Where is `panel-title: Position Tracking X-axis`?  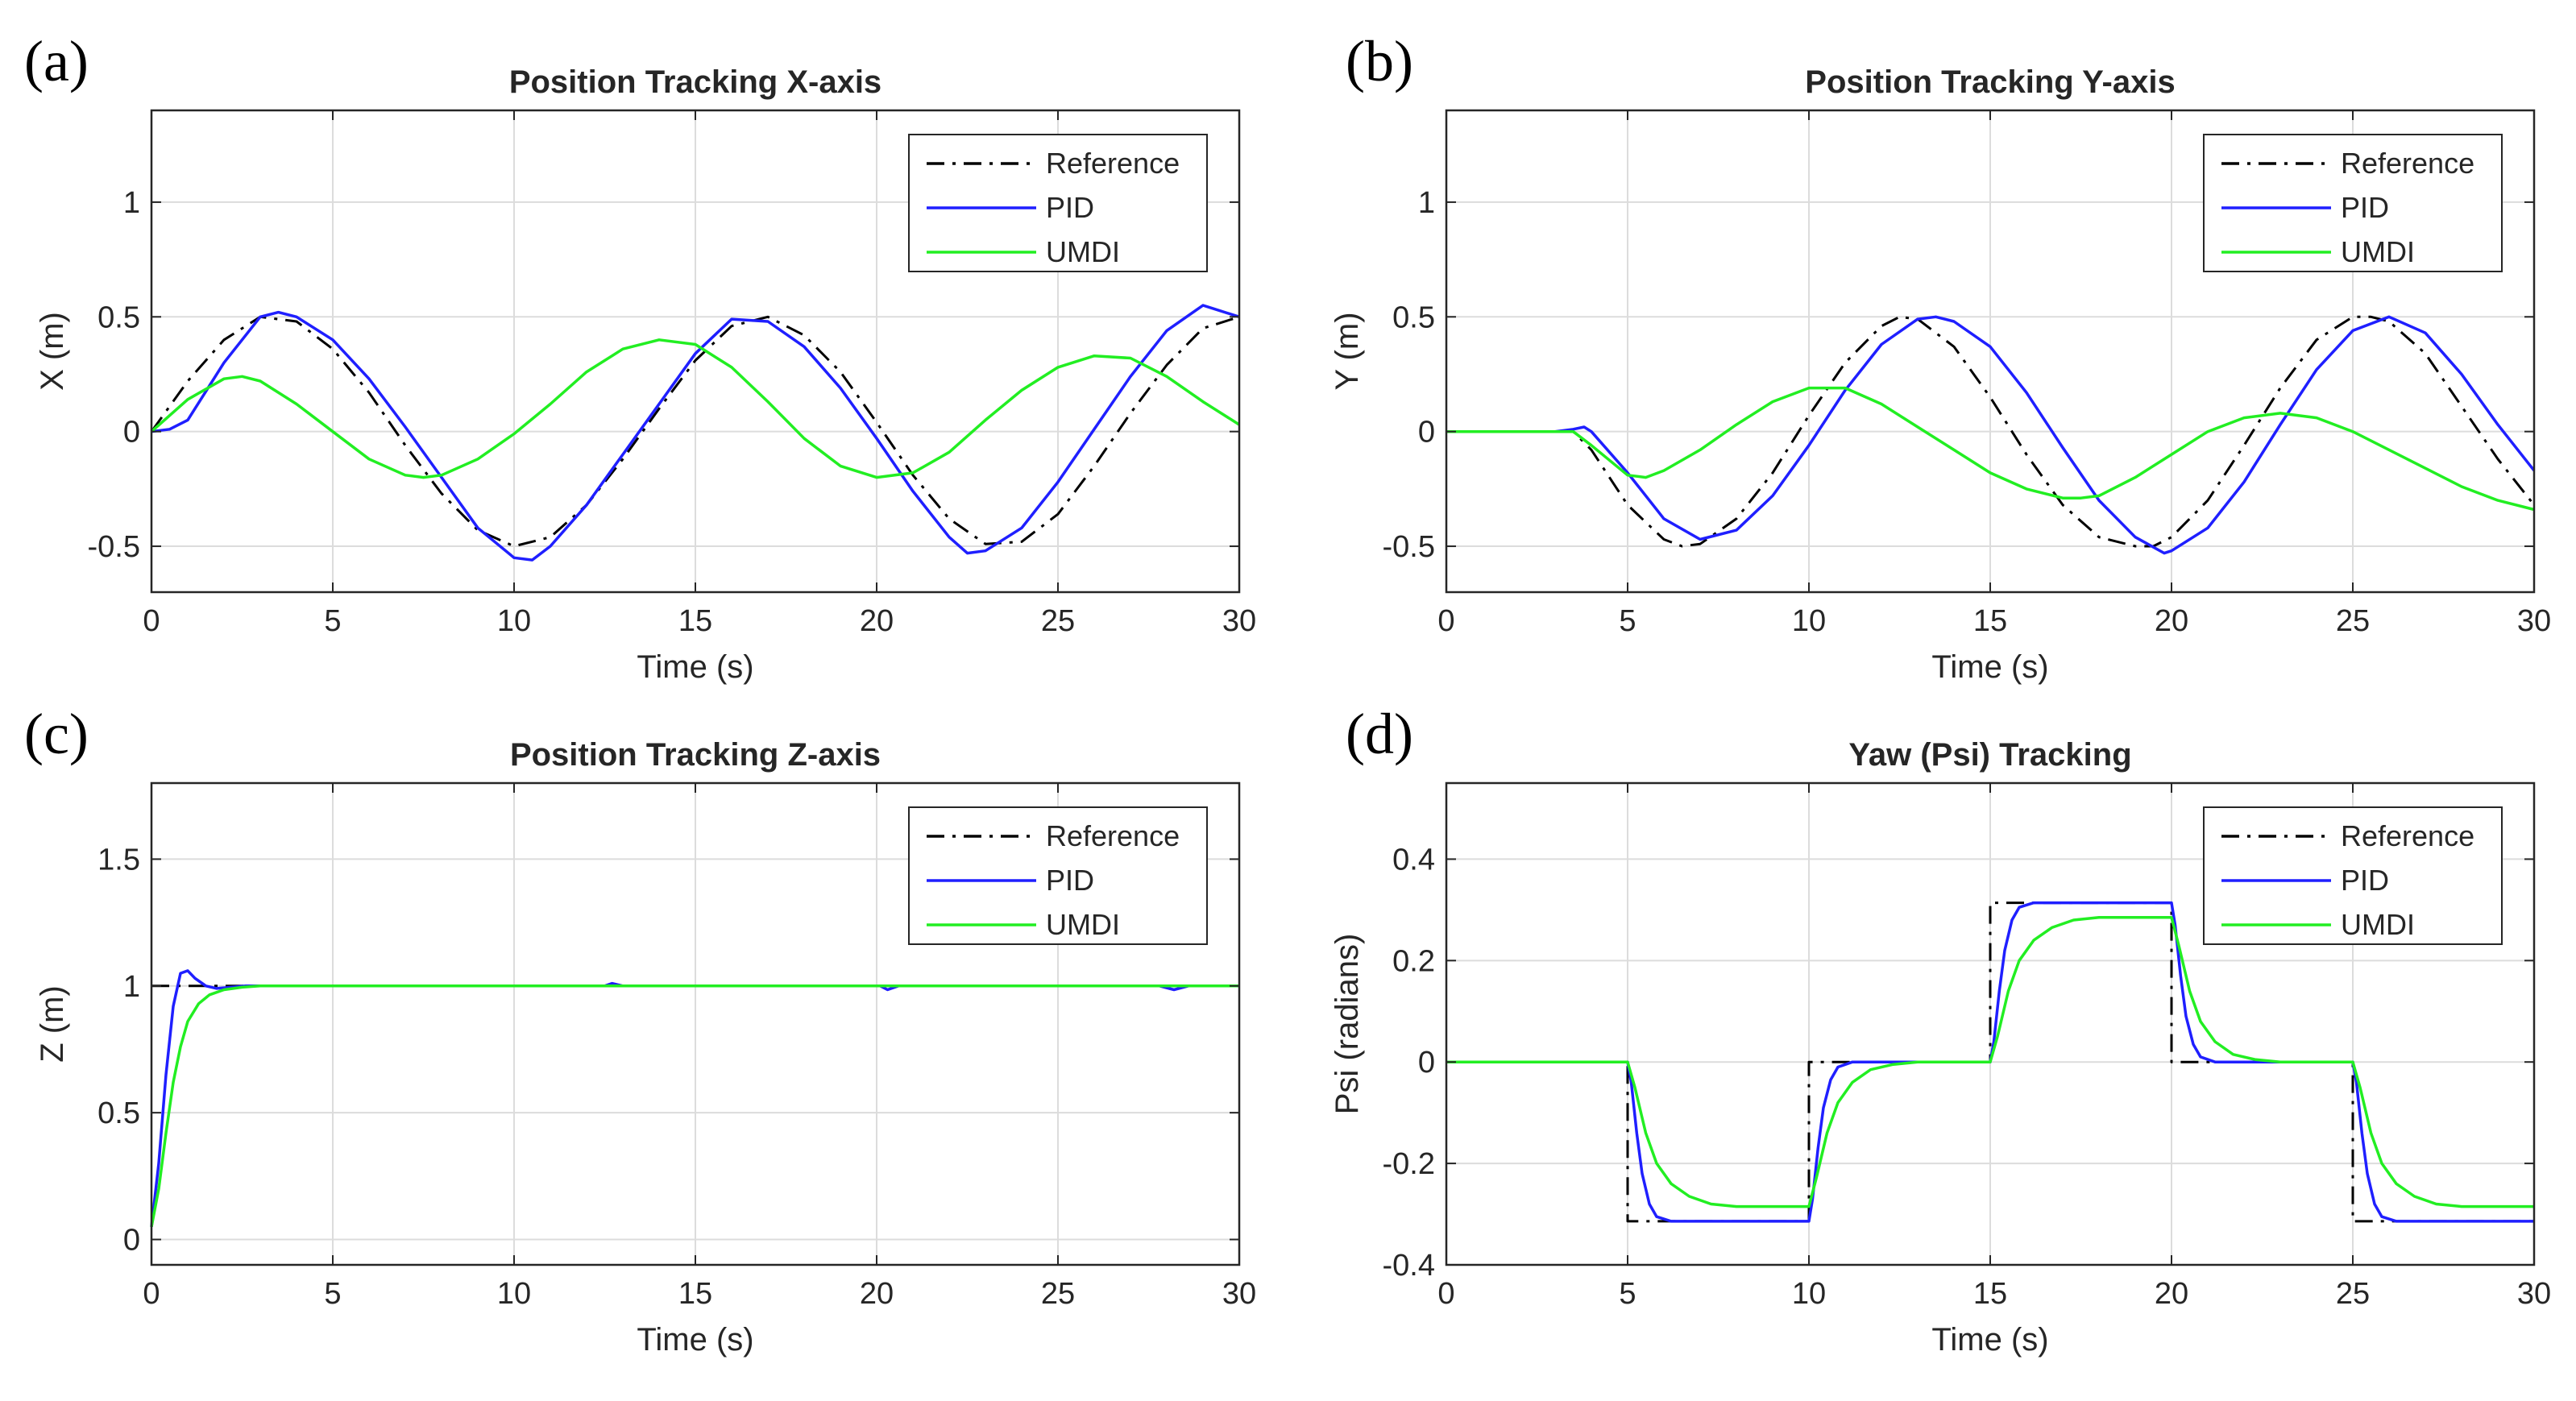
panel-title: Position Tracking X-axis is located at coordinates (695, 82).